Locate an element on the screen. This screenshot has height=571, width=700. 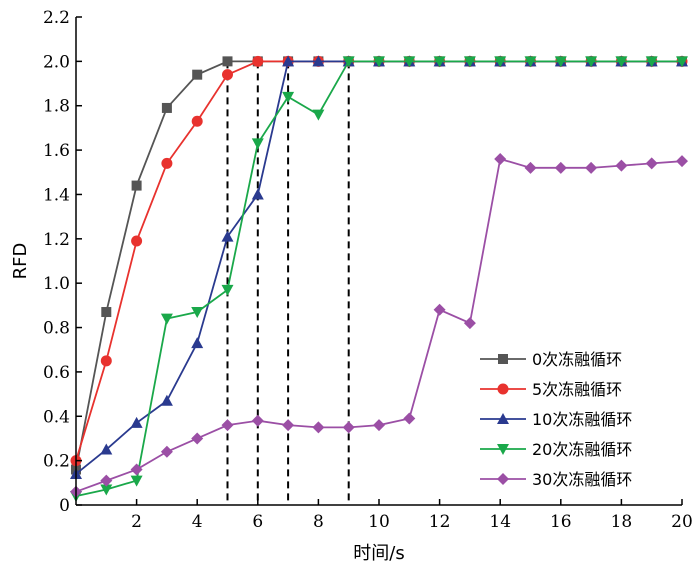
reference-lines is located at coordinates (288, 283).